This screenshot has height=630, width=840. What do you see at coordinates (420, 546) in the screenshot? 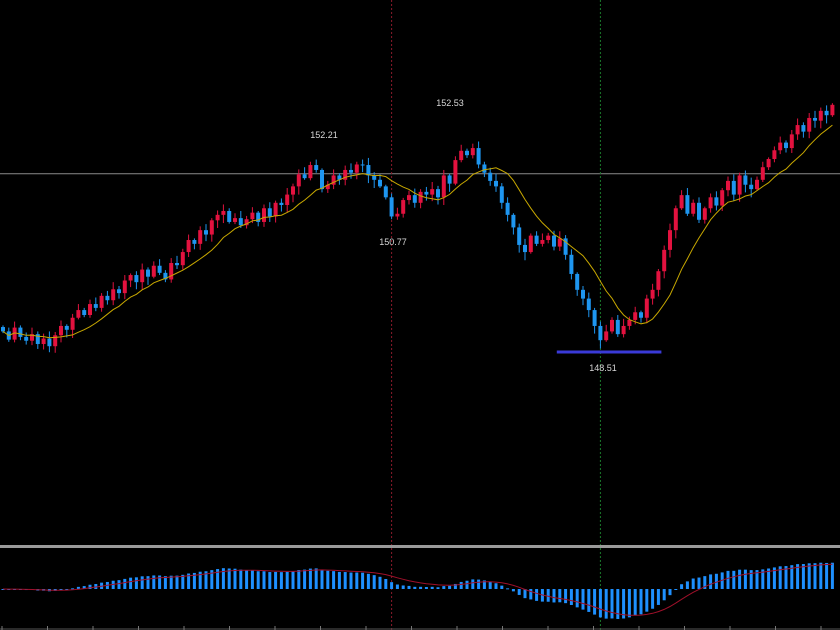
I see `panel-separator` at bounding box center [420, 546].